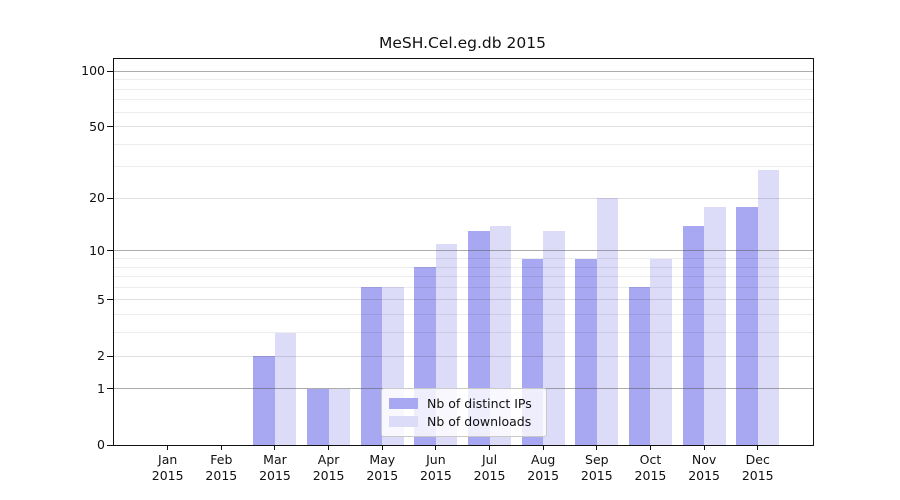 This screenshot has width=900, height=500. What do you see at coordinates (543, 447) in the screenshot?
I see `x-tick-aug` at bounding box center [543, 447].